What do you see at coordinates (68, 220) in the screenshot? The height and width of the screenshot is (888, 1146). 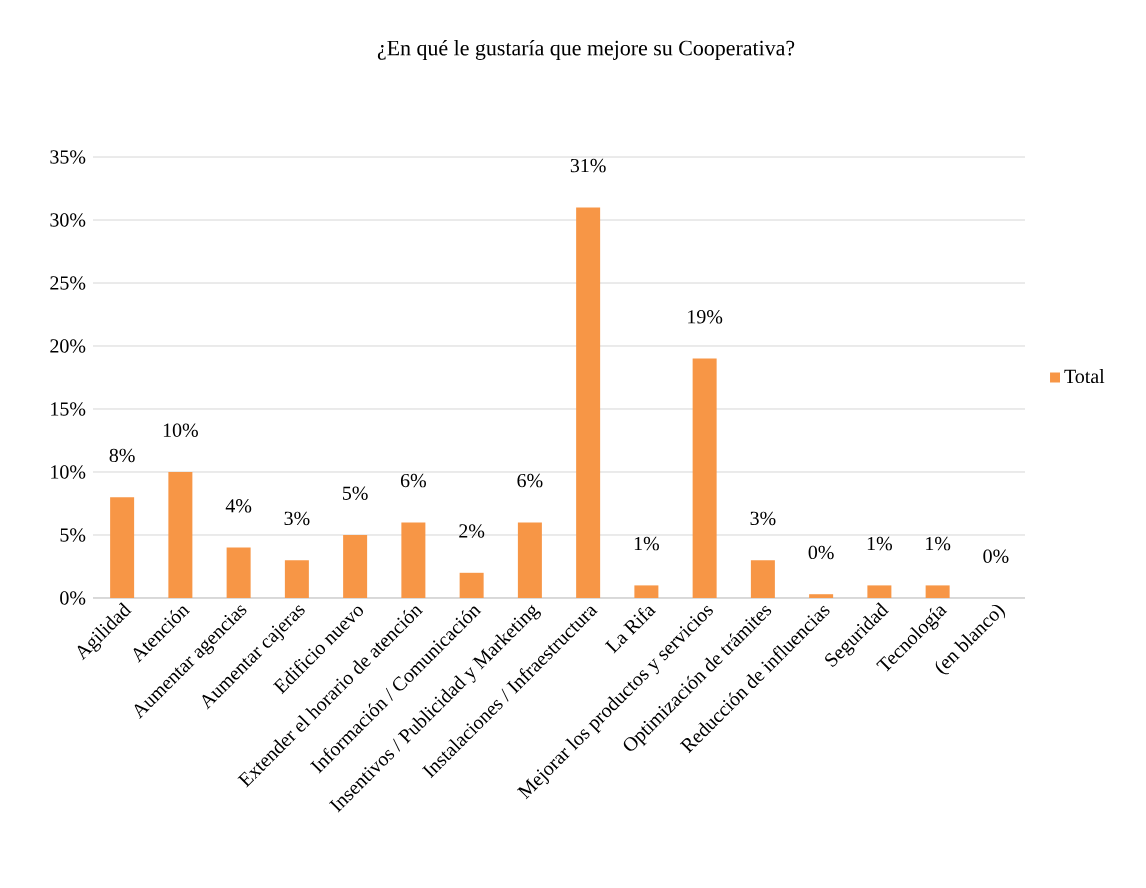 I see `y-tick-label: 30%` at bounding box center [68, 220].